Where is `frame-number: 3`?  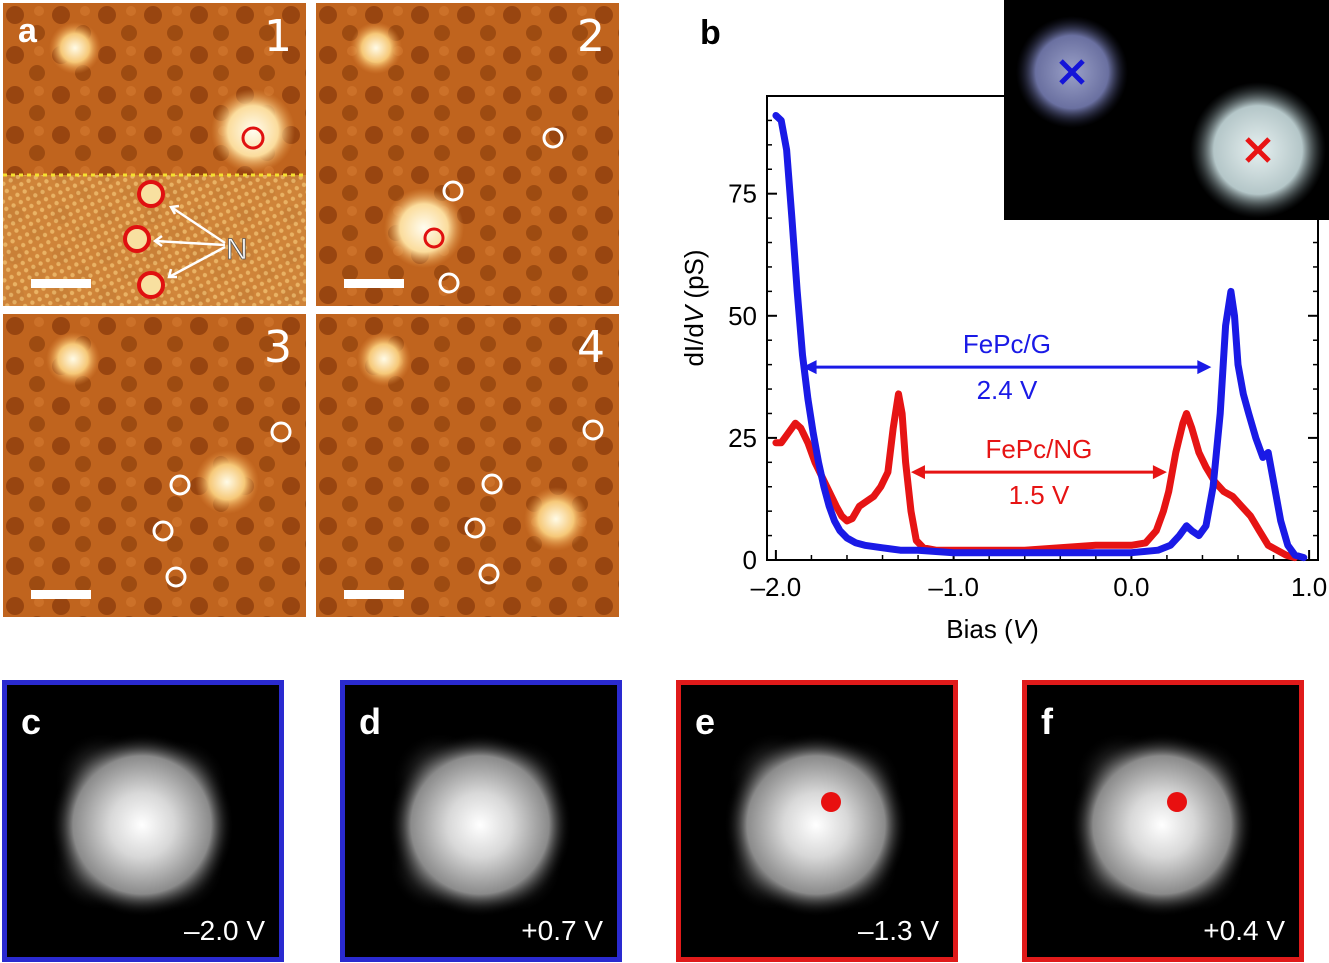
frame-number: 3 is located at coordinates (278, 347).